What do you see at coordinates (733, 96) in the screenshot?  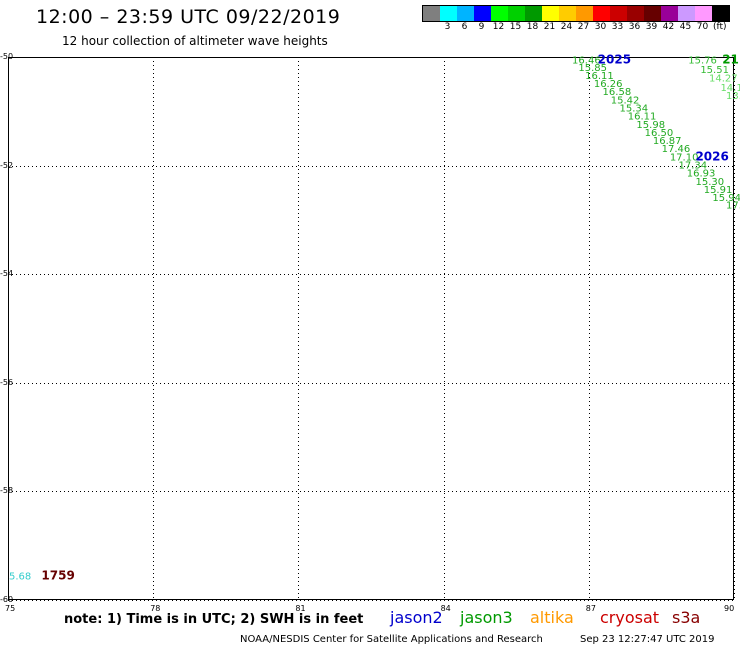 I see `wave-height-reading: 13.` at bounding box center [733, 96].